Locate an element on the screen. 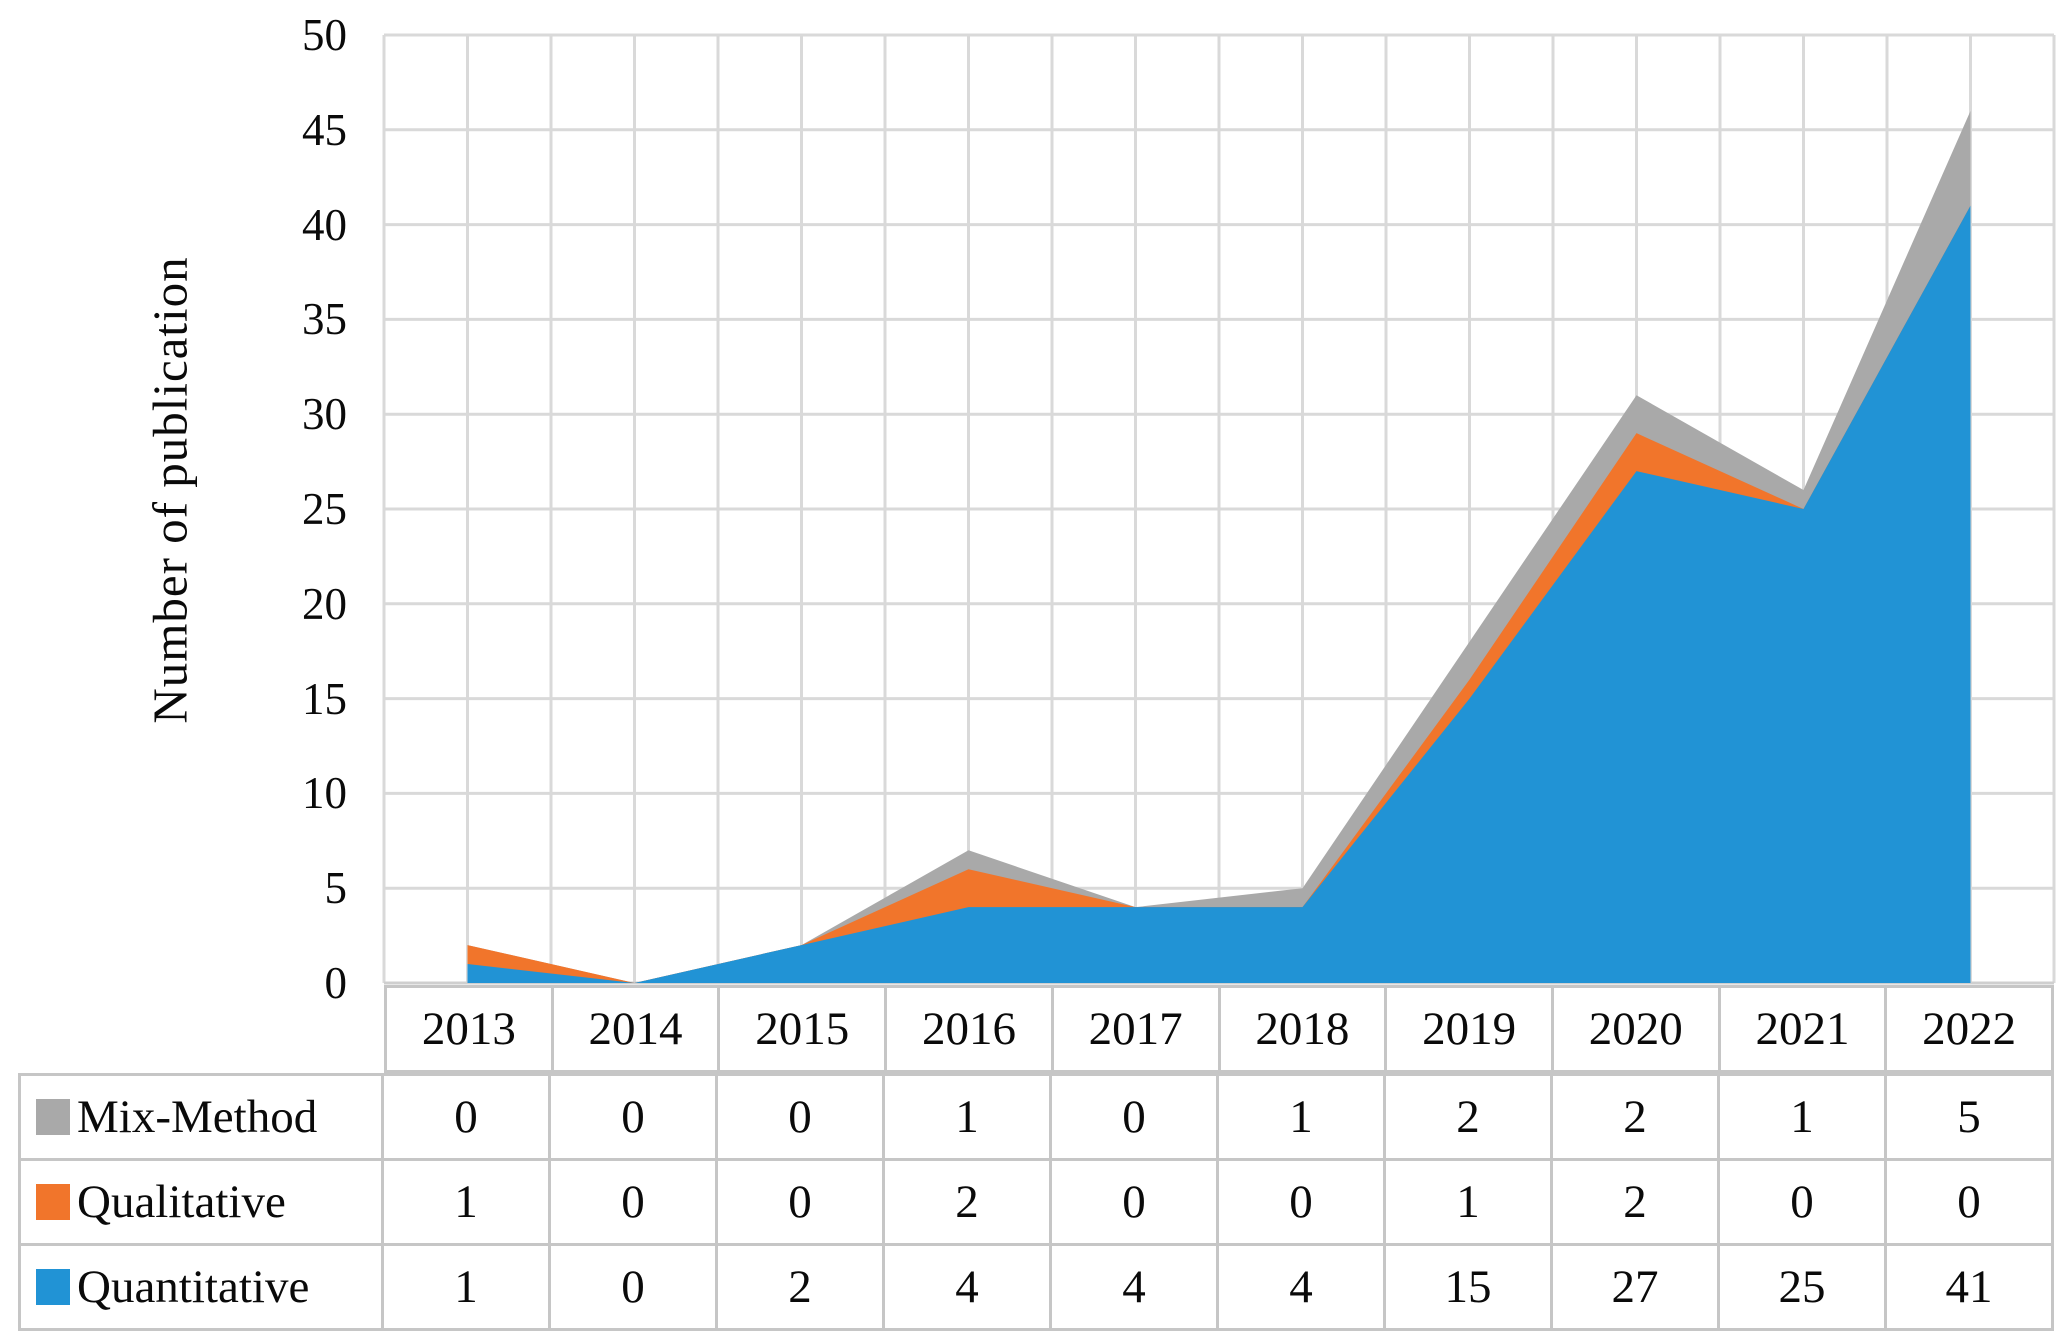 This screenshot has height=1343, width=2061. row-label-cell: Quantitative is located at coordinates (201, 1287).